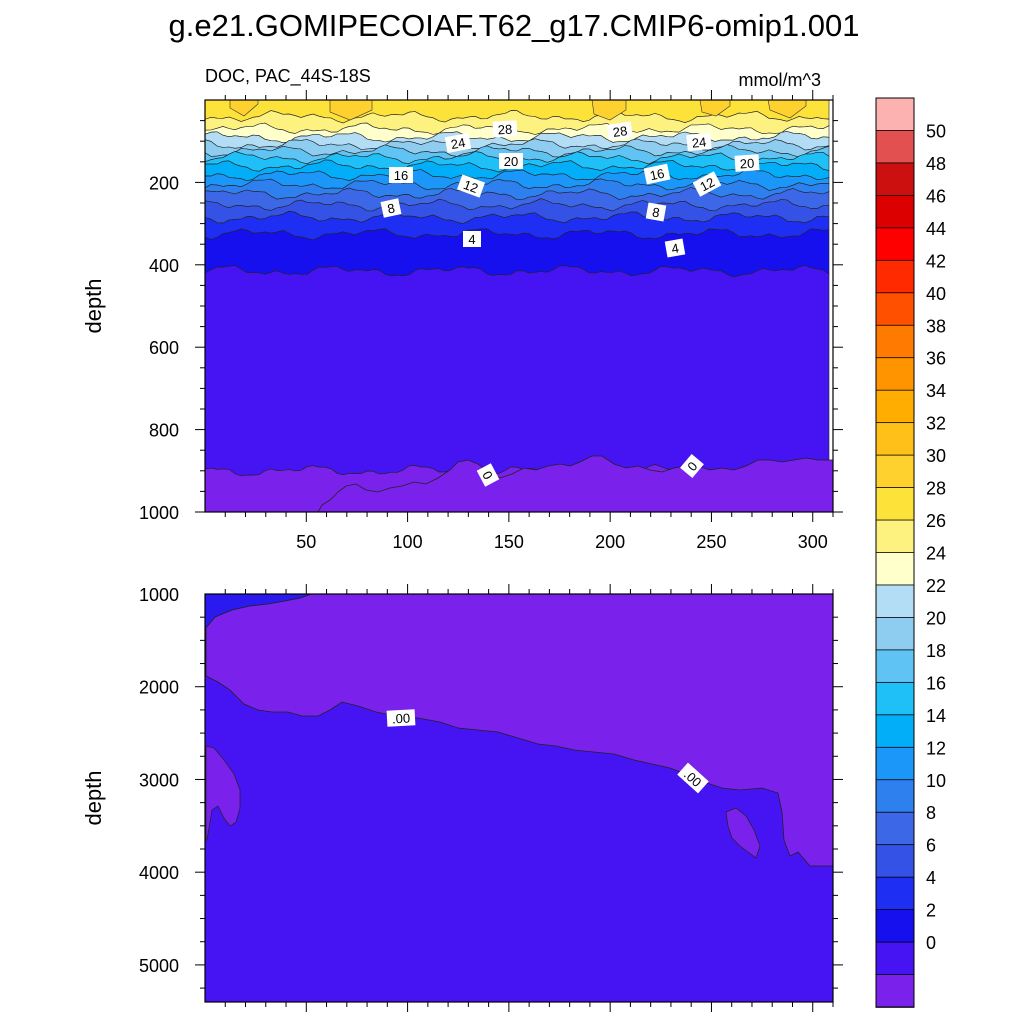 Image resolution: width=1024 pixels, height=1024 pixels. What do you see at coordinates (936, 326) in the screenshot?
I see `colorbar-label: 38` at bounding box center [936, 326].